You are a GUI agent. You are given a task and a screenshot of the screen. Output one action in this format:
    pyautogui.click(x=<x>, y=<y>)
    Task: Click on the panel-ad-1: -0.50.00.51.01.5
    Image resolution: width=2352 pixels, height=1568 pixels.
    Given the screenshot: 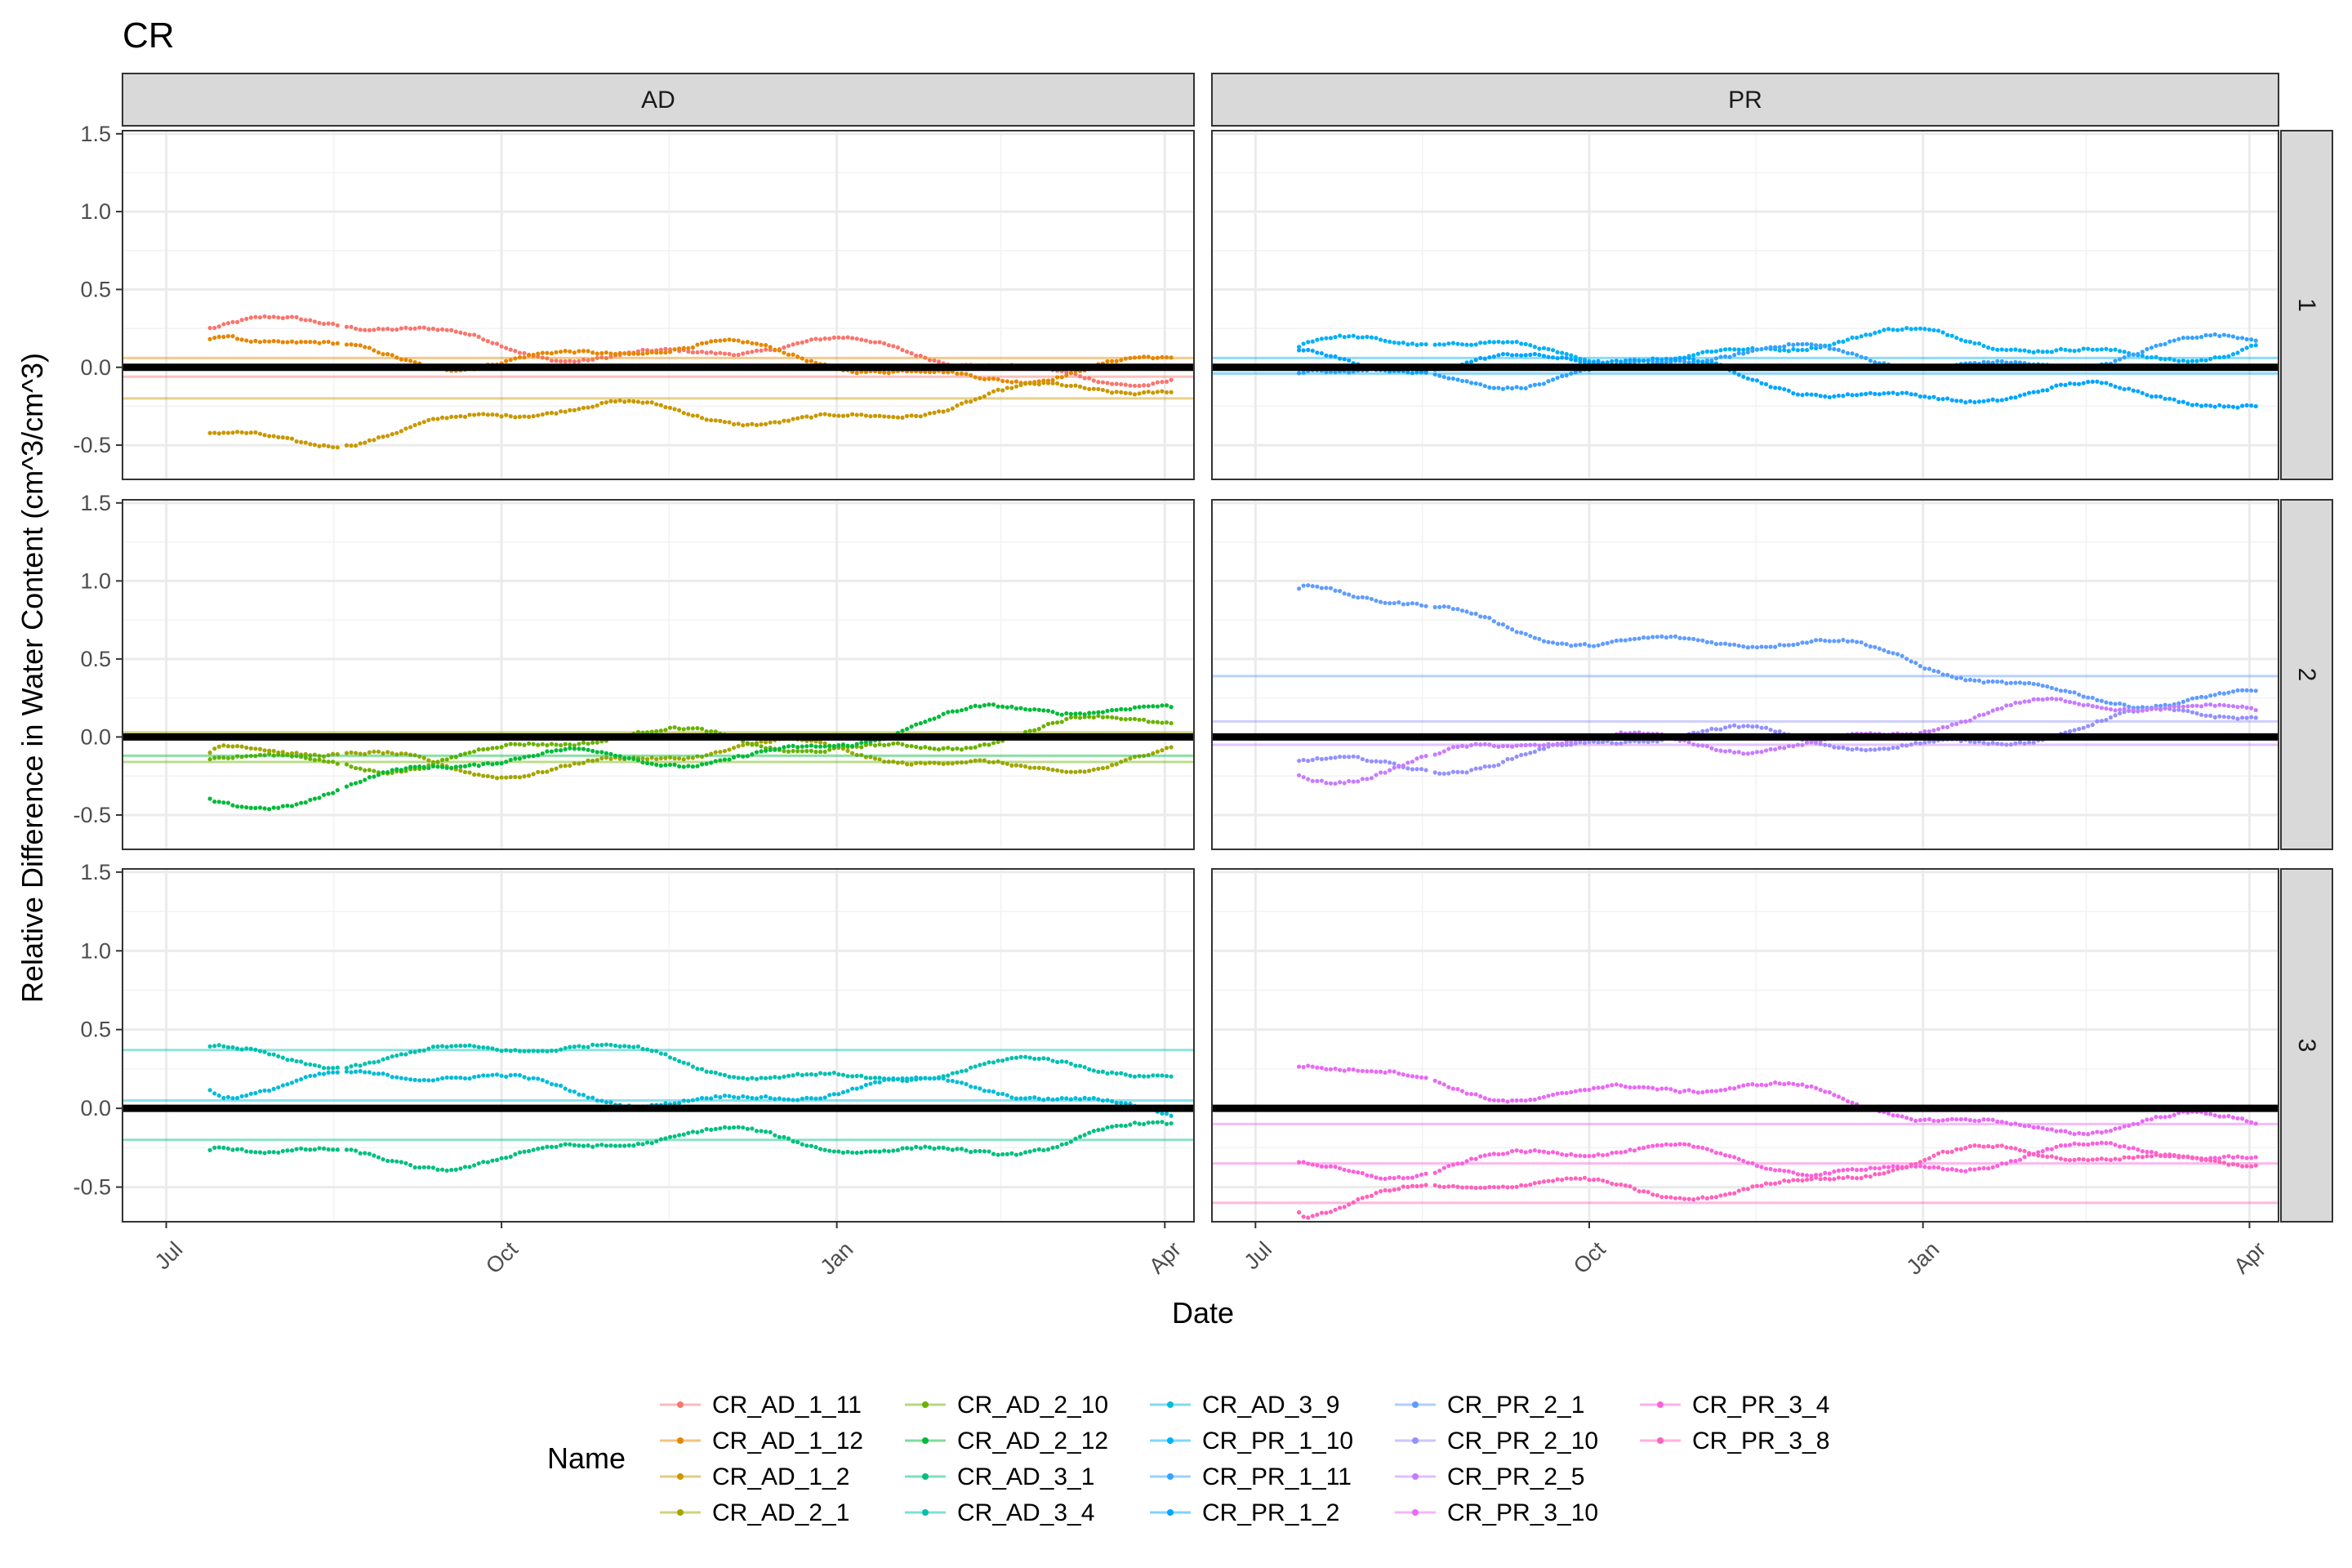 What is the action you would take?
    pyautogui.click(x=634, y=301)
    